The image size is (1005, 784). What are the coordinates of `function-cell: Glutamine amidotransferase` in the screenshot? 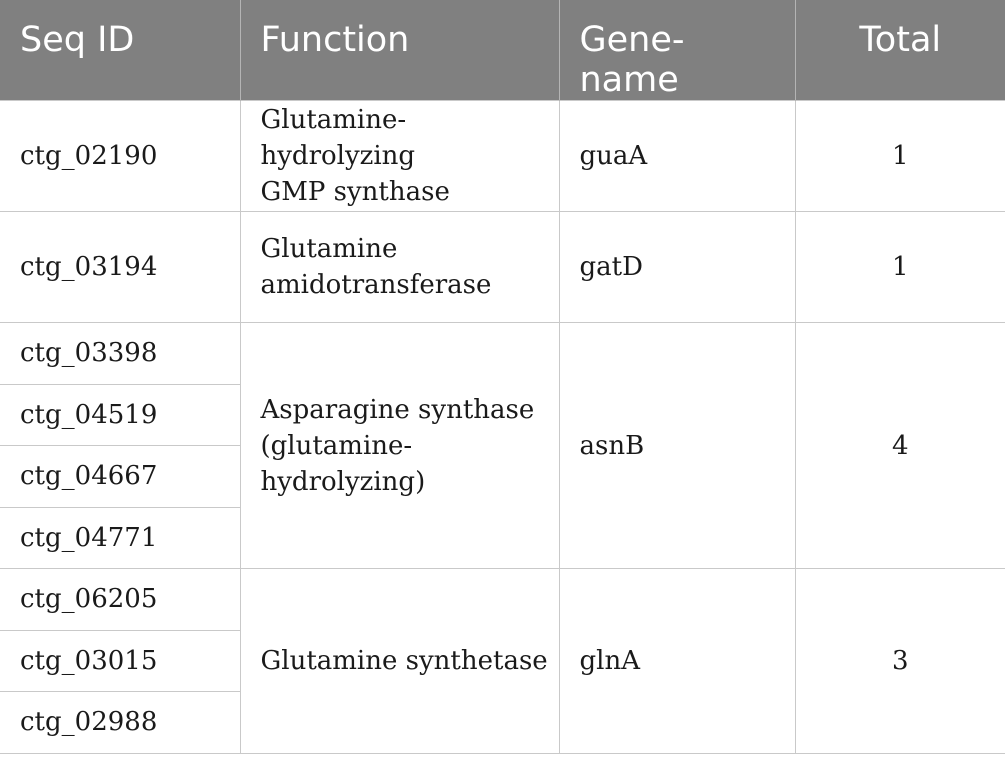 It's located at (399, 267).